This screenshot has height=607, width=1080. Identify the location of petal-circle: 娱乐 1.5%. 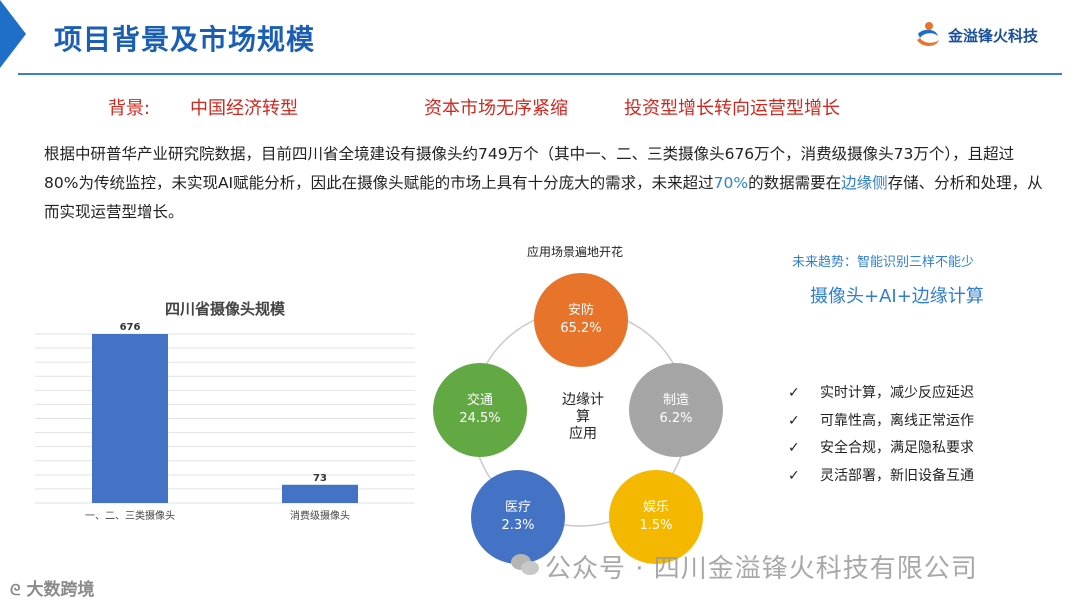
(656, 517).